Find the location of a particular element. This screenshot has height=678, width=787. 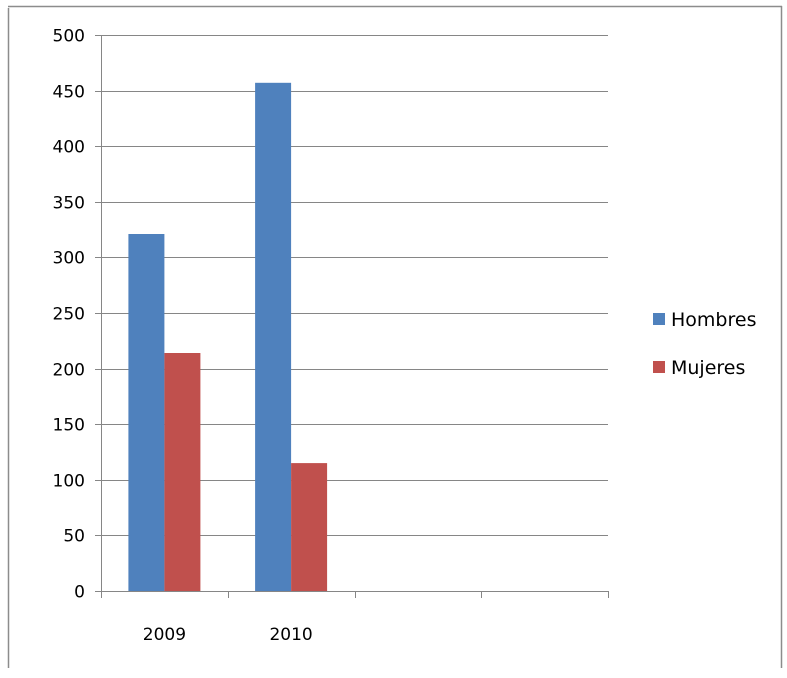

y-tick-label-450: 450 is located at coordinates (69, 93).